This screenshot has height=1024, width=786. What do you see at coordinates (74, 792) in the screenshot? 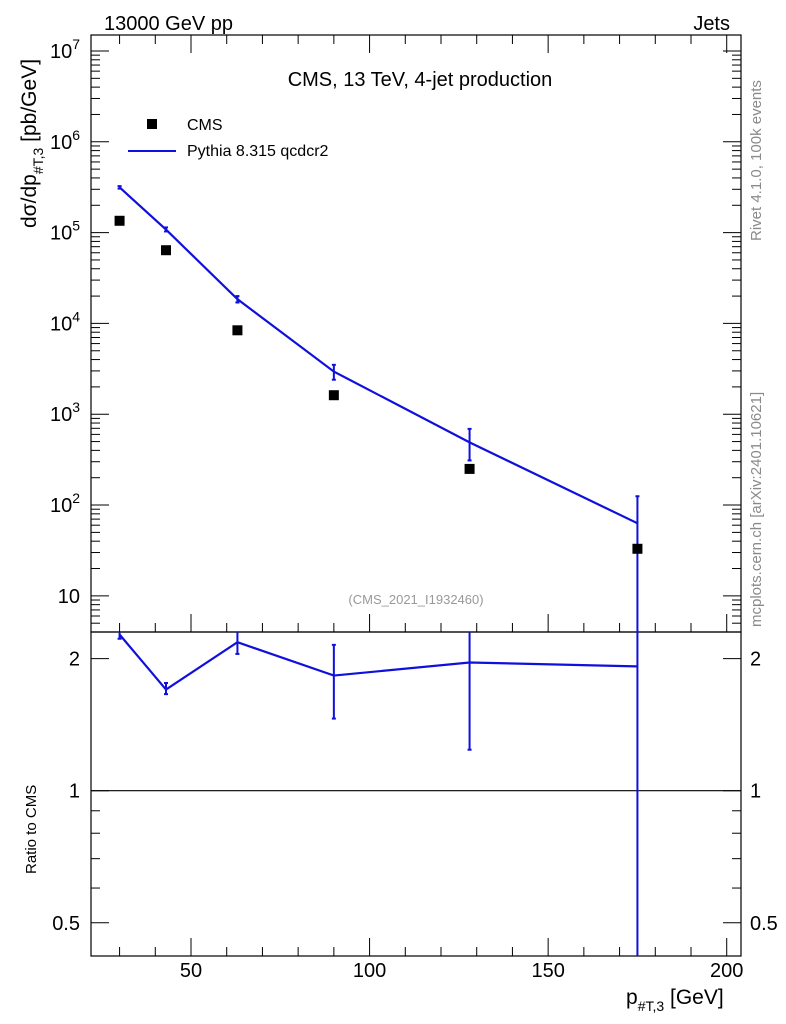
I see `y-tick-label-ratio: 1` at bounding box center [74, 792].